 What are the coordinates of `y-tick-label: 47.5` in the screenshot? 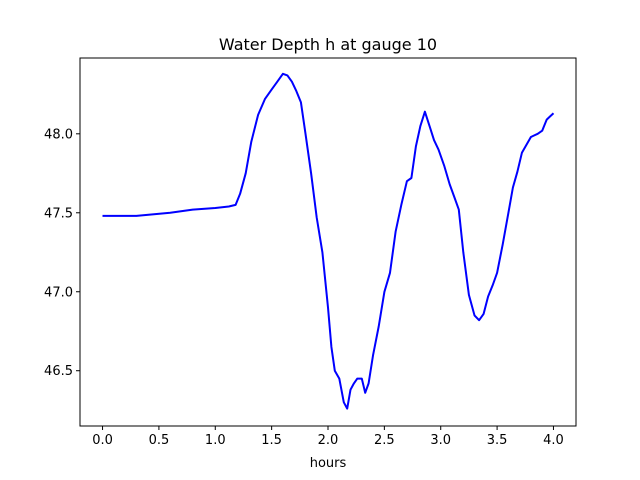 It's located at (58, 213).